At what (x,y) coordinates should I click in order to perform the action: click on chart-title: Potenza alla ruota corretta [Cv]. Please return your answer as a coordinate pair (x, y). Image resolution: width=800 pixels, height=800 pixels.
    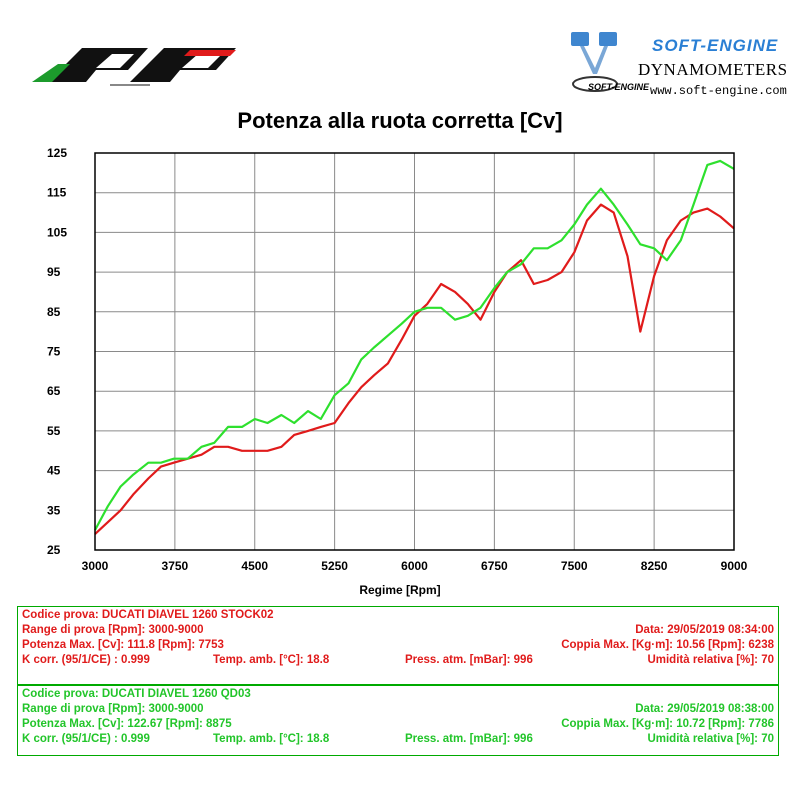
    Looking at the image, I should click on (399, 120).